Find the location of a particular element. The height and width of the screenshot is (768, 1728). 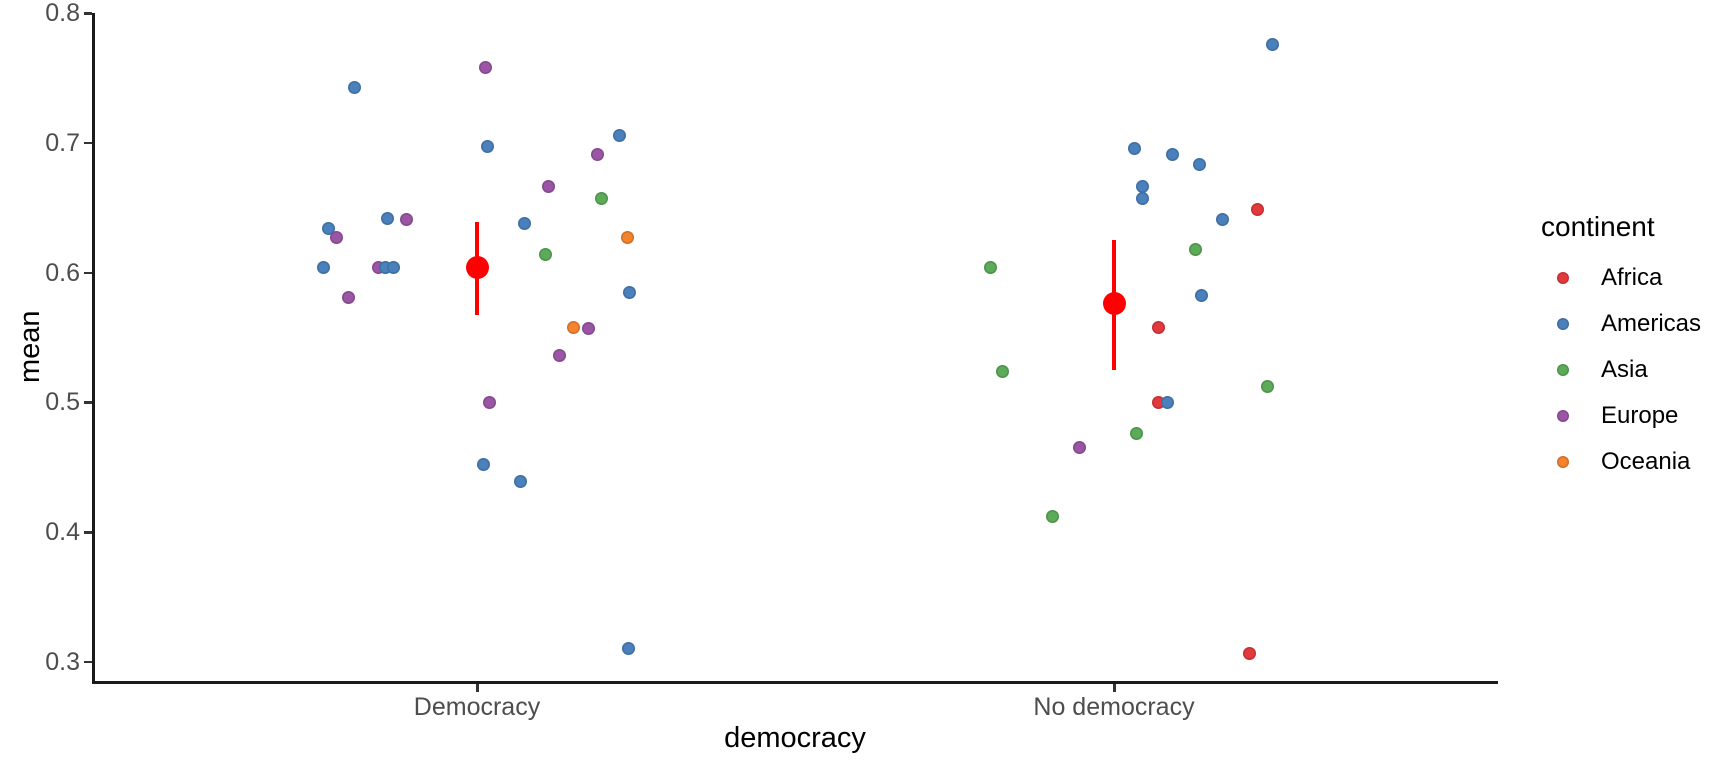

y-tick-label: 0.7 is located at coordinates (62, 142).